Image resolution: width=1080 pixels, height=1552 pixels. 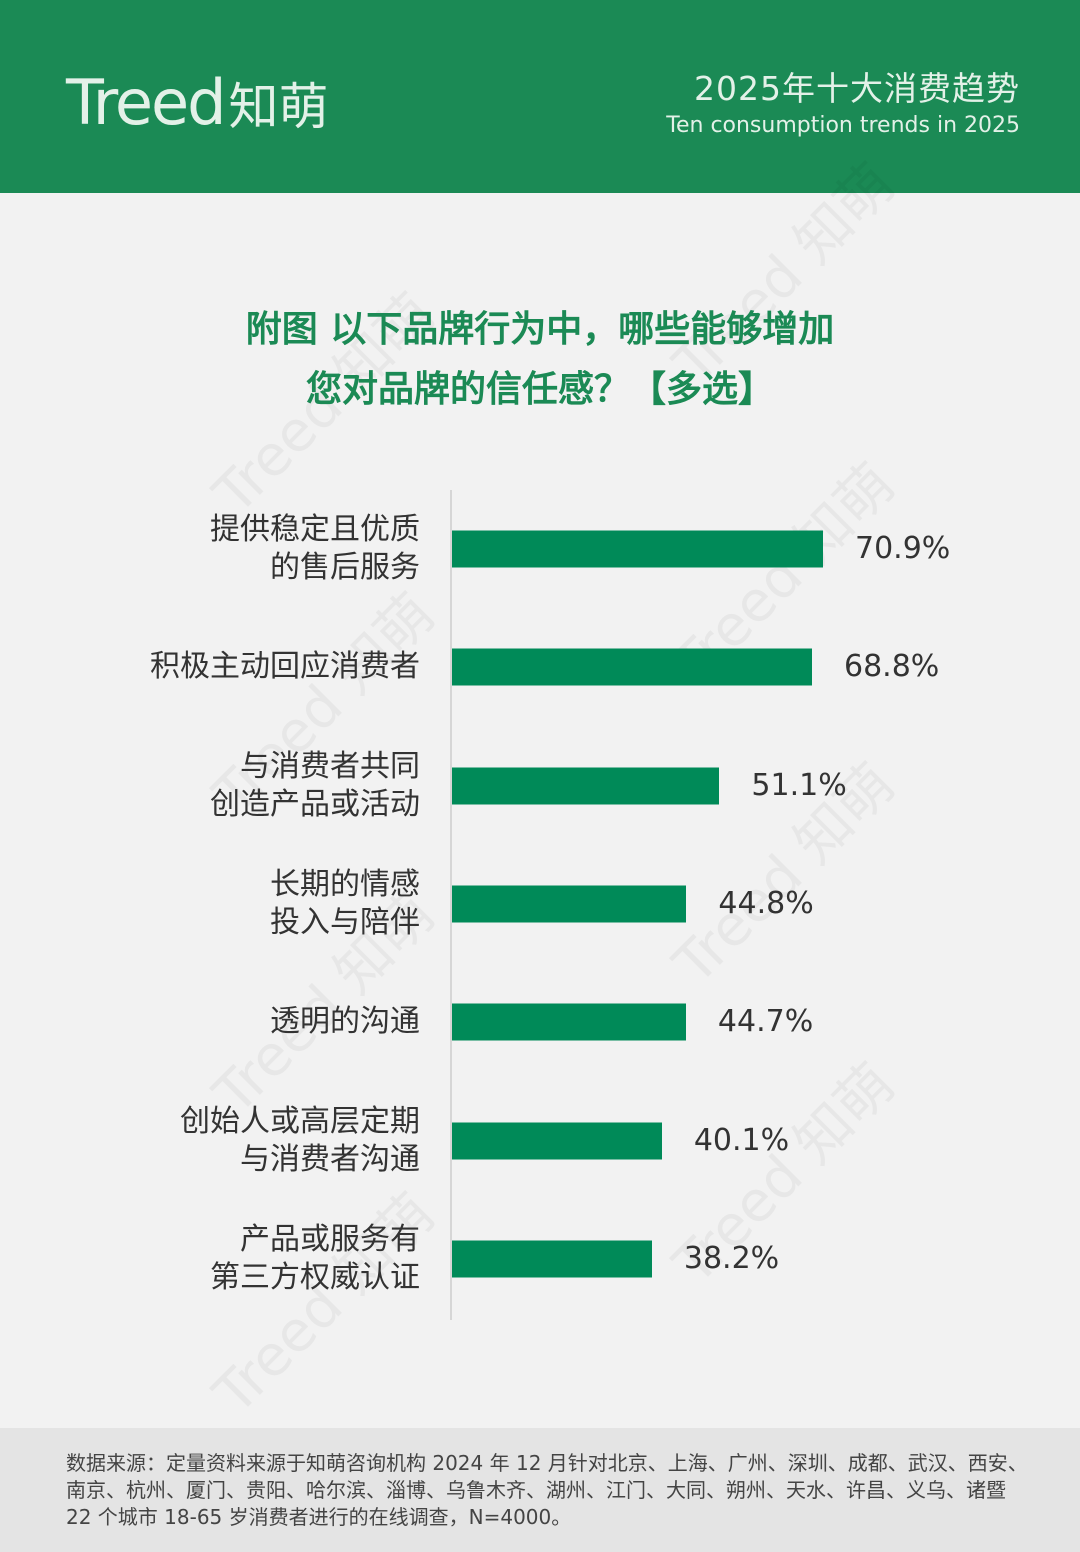 I want to click on value-label: 40.1%, so click(x=741, y=1140).